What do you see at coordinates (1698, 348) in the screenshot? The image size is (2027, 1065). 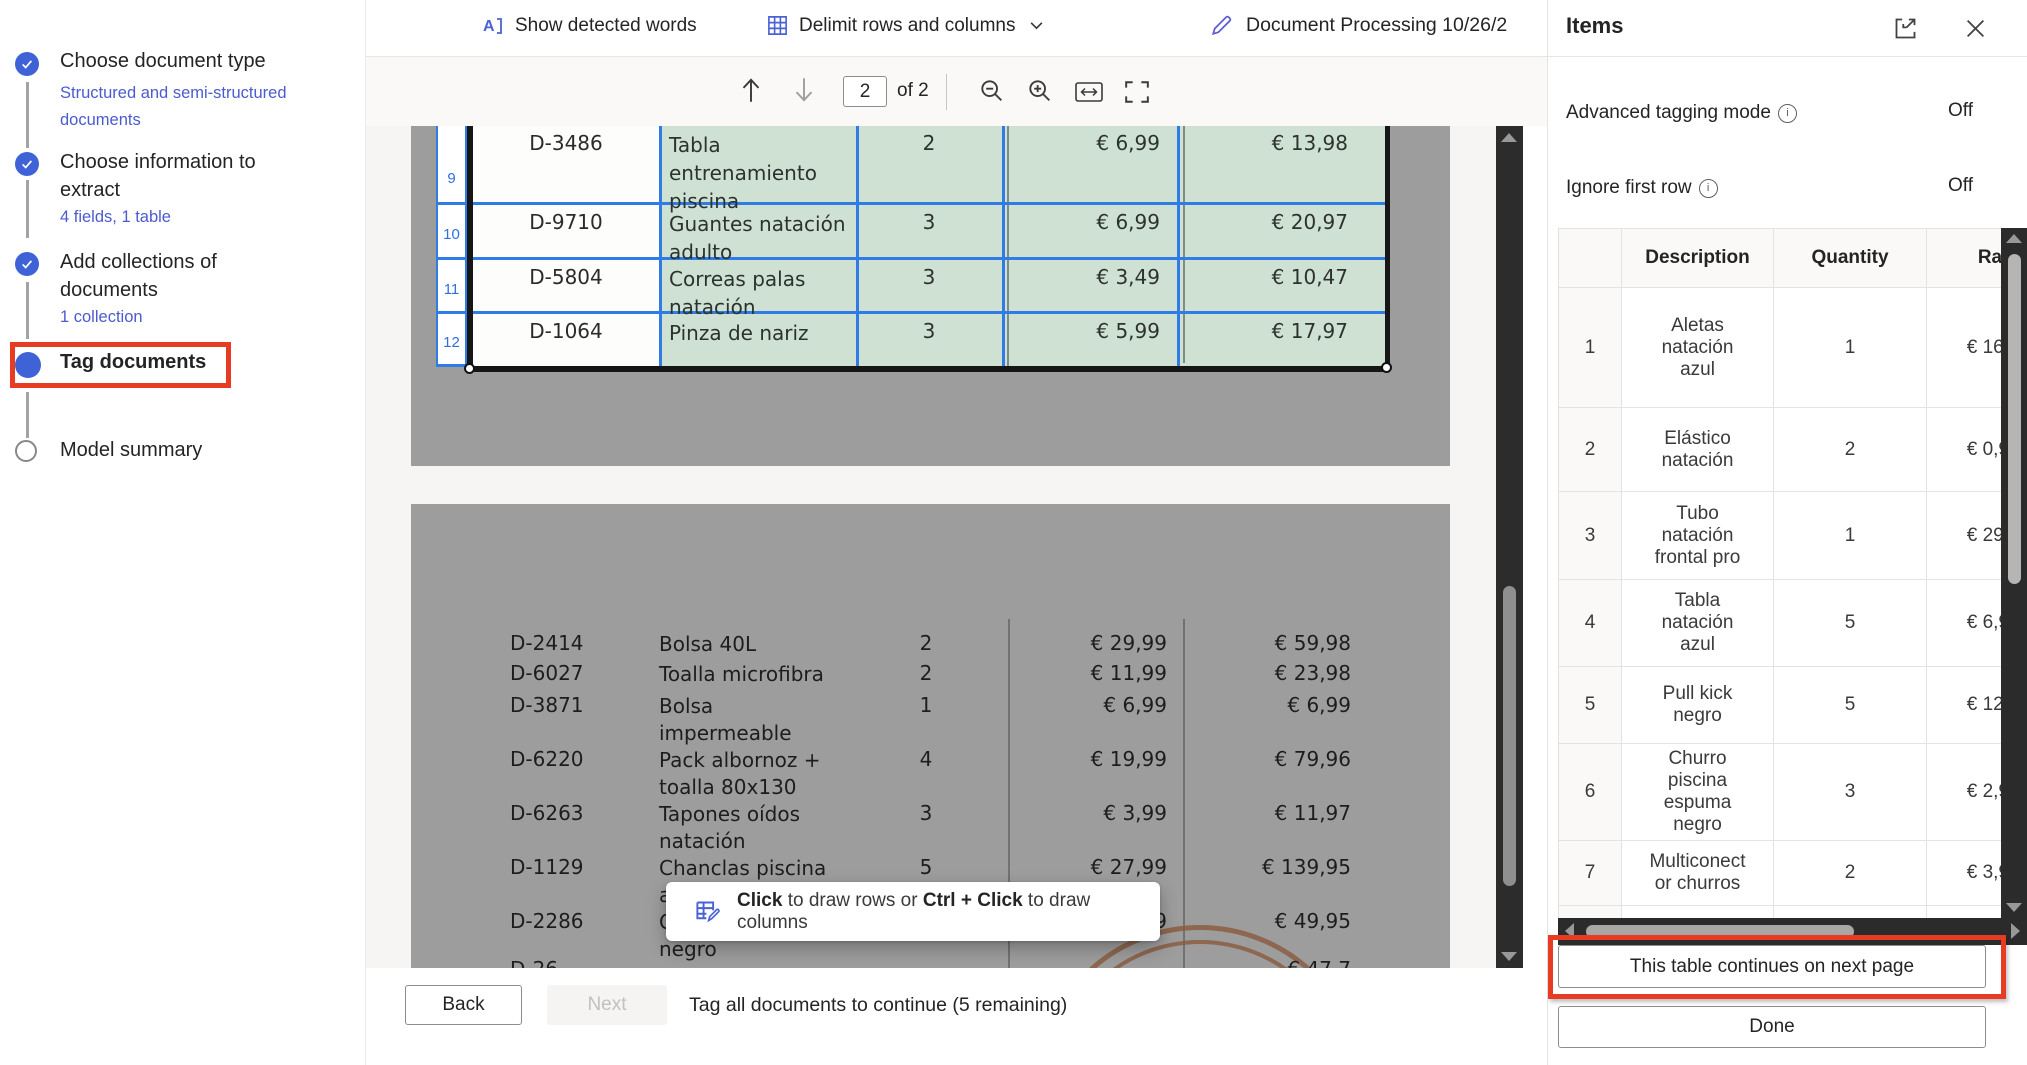 I see `row-description: Aletas natación azul` at bounding box center [1698, 348].